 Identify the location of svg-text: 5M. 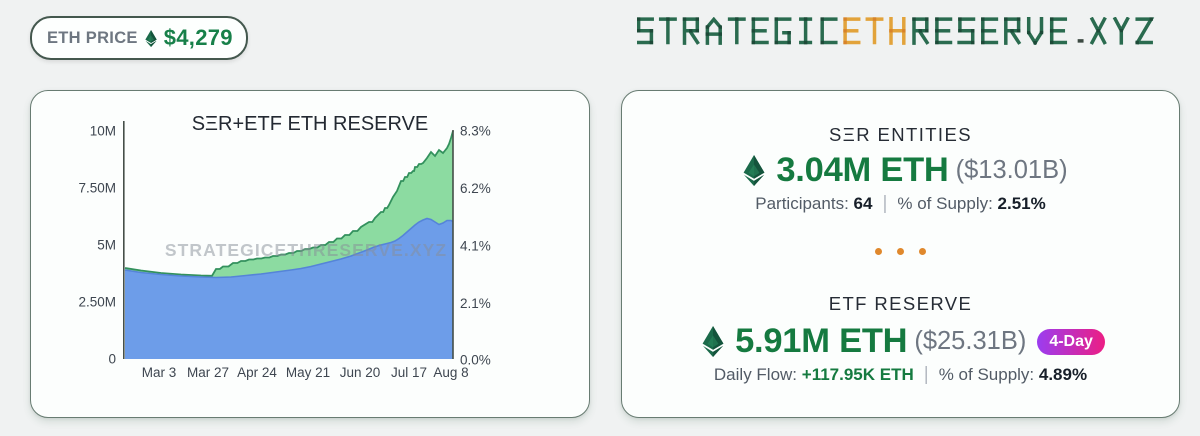
(106, 245).